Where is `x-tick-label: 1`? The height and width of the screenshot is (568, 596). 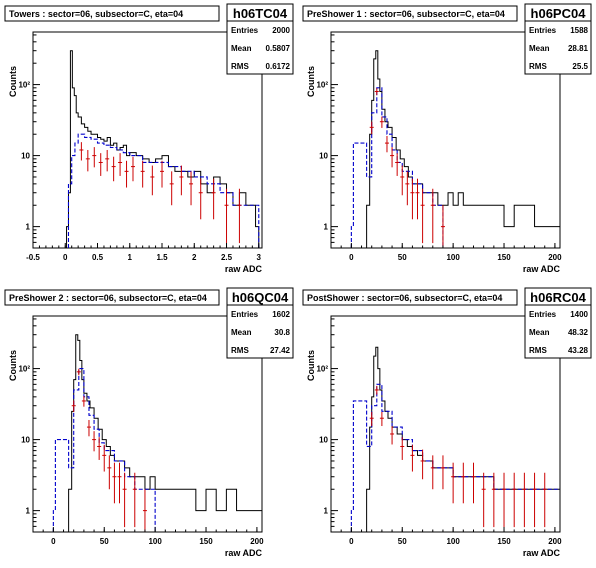
x-tick-label: 1 is located at coordinates (130, 257).